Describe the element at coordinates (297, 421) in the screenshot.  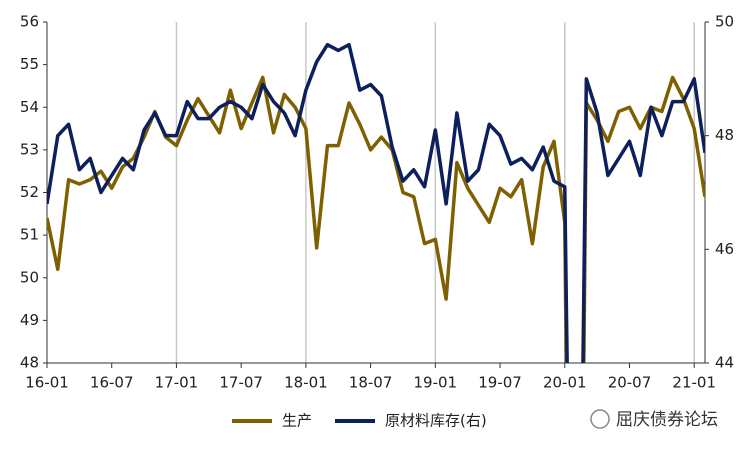
I see `legend-label: 生产` at that location.